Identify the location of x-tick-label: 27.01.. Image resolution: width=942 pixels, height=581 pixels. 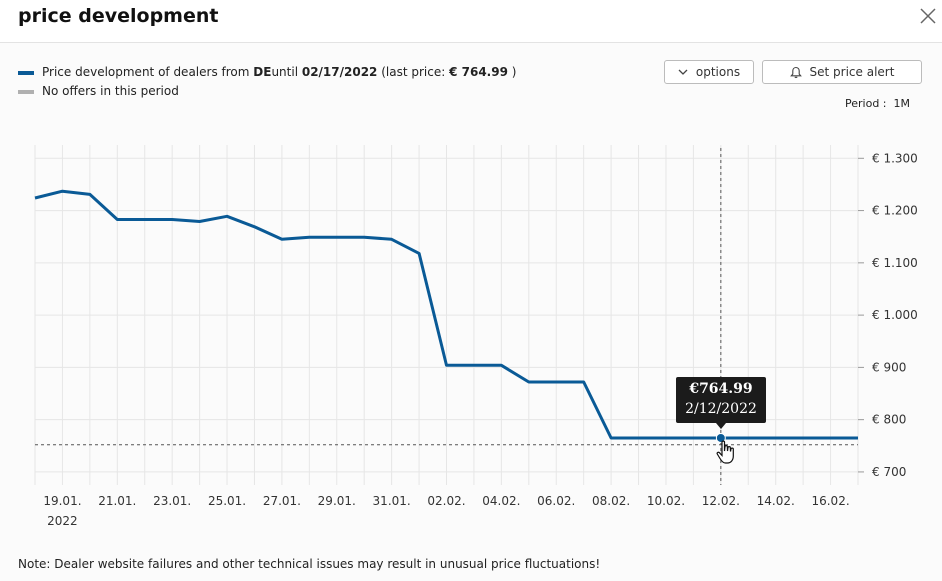
(282, 501).